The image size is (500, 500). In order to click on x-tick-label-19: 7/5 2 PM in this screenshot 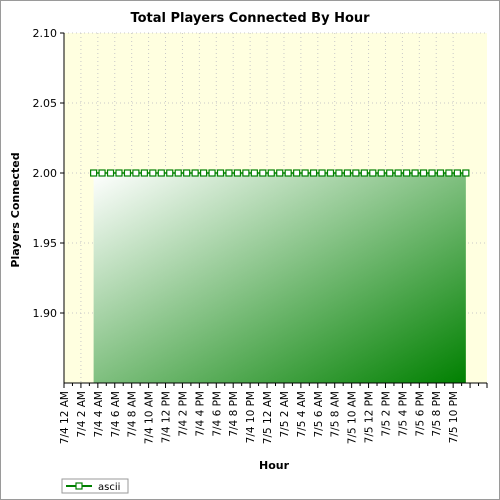, I will do `click(386, 414)`.